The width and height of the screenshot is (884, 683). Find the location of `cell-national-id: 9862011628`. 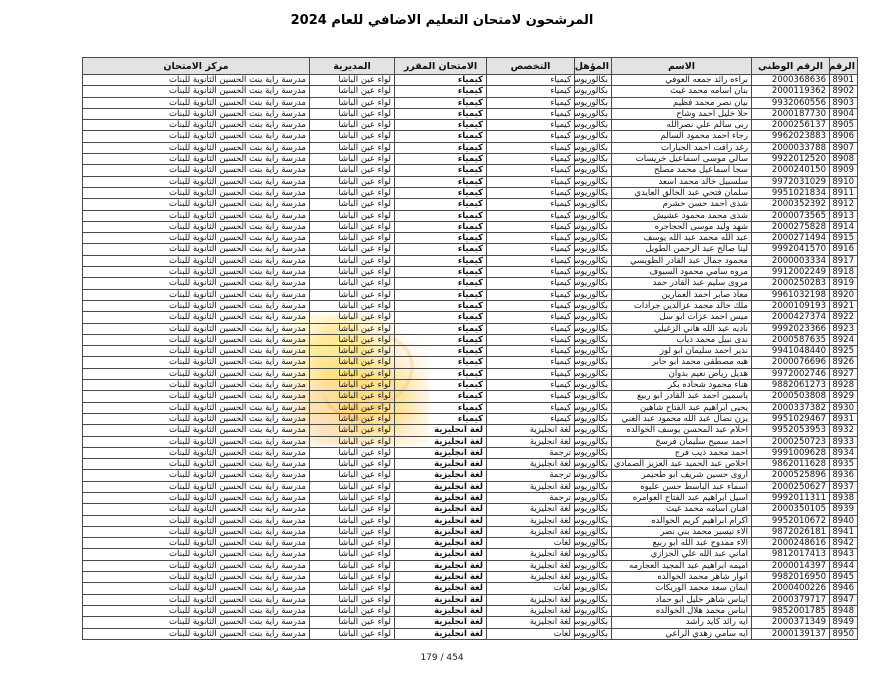

cell-national-id: 9862011628 is located at coordinates (790, 464).